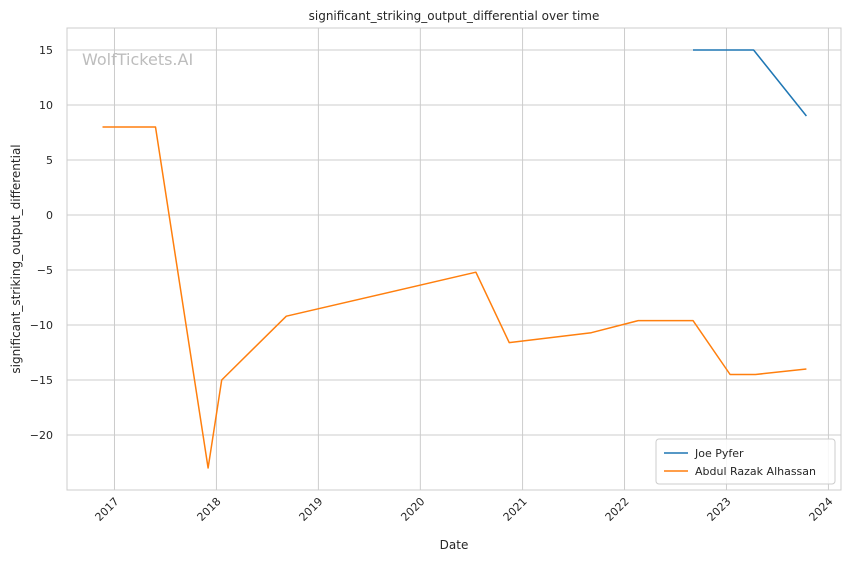 The height and width of the screenshot is (561, 855). What do you see at coordinates (137, 59) in the screenshot?
I see `watermark: WolfTickets.AI` at bounding box center [137, 59].